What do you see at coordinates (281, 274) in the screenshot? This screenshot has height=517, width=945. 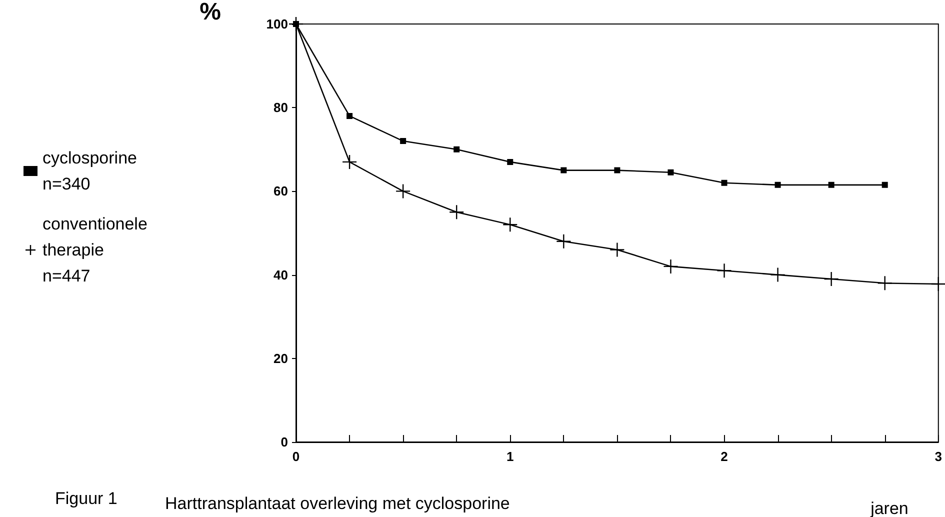 I see `y-tick-label: 40` at bounding box center [281, 274].